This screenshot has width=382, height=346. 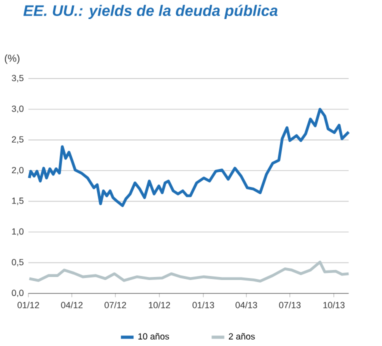 What do you see at coordinates (247, 304) in the screenshot?
I see `x-tick-label: 04/13` at bounding box center [247, 304].